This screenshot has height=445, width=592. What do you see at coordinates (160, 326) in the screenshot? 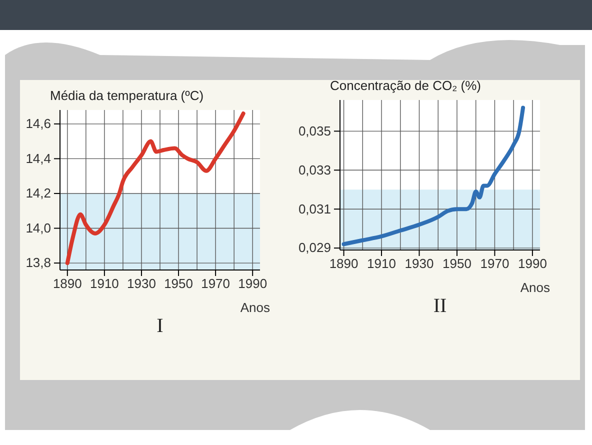
I see `text: I` at bounding box center [160, 326].